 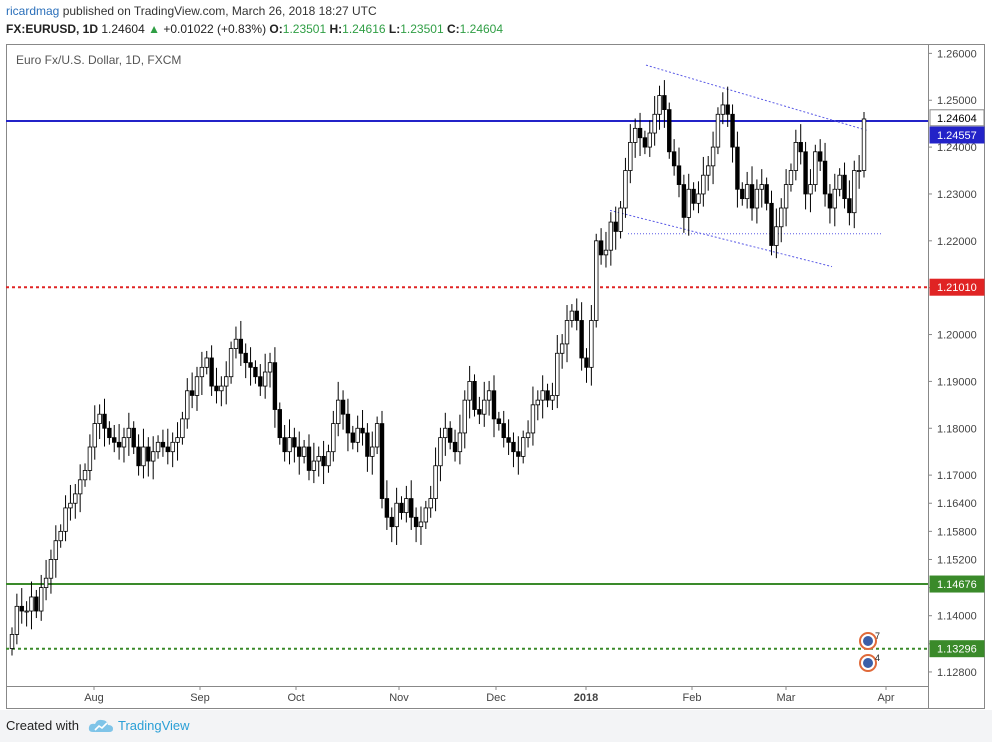 What do you see at coordinates (364, 29) in the screenshot?
I see `high-value: 1.24616` at bounding box center [364, 29].